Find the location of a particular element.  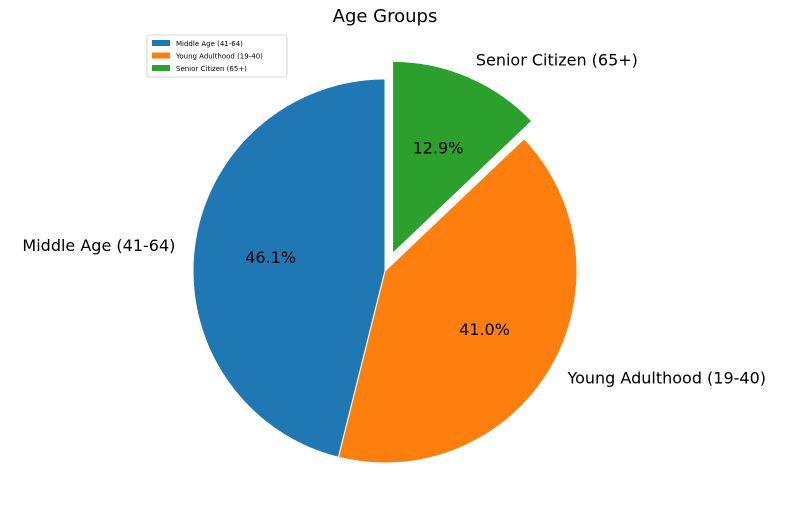

legend-frame is located at coordinates (217, 56).